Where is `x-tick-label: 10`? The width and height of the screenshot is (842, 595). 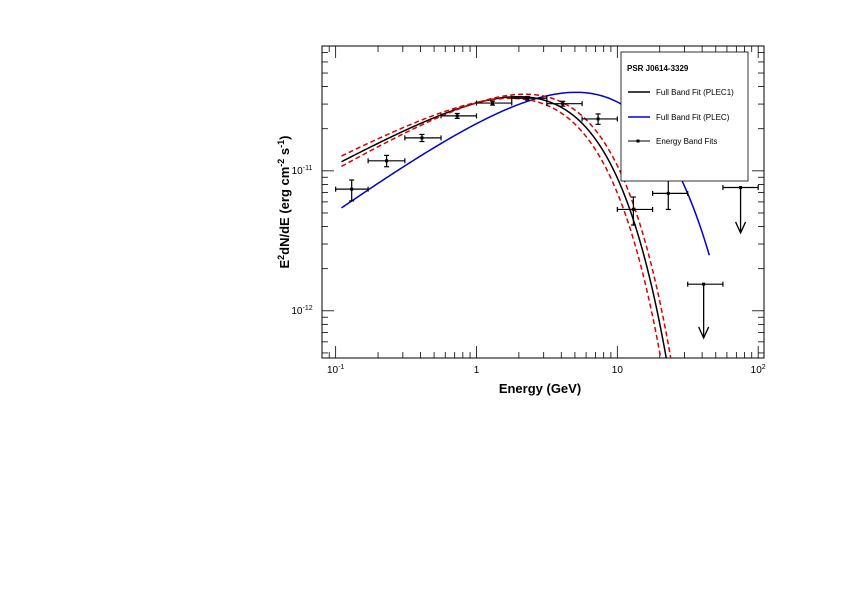
x-tick-label: 10 is located at coordinates (618, 370).